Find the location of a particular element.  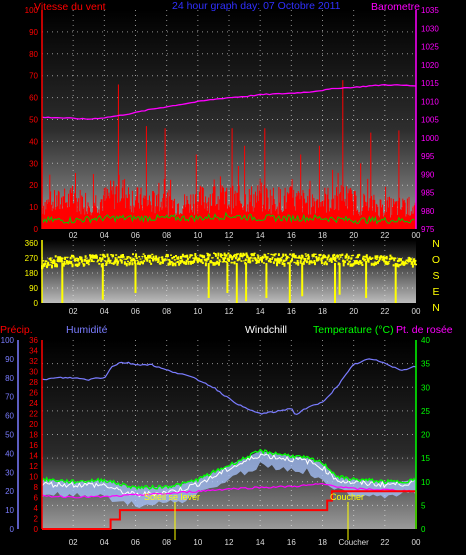

precip-y-tick: 26 is located at coordinates (33, 393).